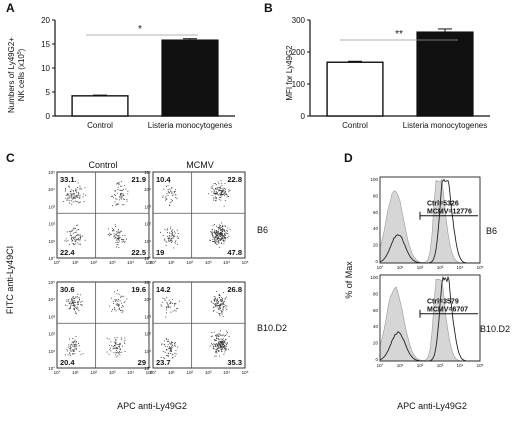 The height and width of the screenshot is (424, 520). Describe the element at coordinates (432, 406) in the screenshot. I see `panel-d-xlabel: APC anti-Ly49G2` at that location.